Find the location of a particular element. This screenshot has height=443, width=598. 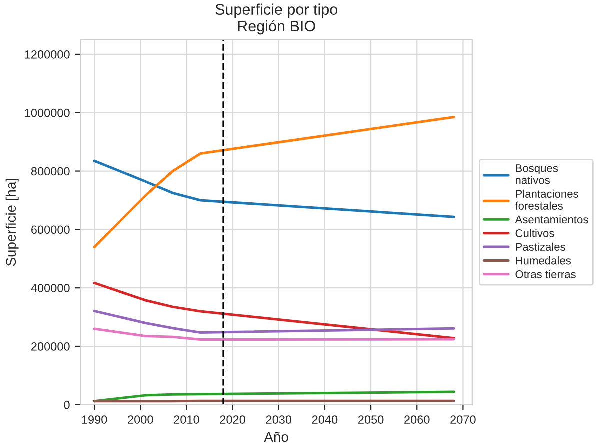

x-axis-title: Año is located at coordinates (276, 437).